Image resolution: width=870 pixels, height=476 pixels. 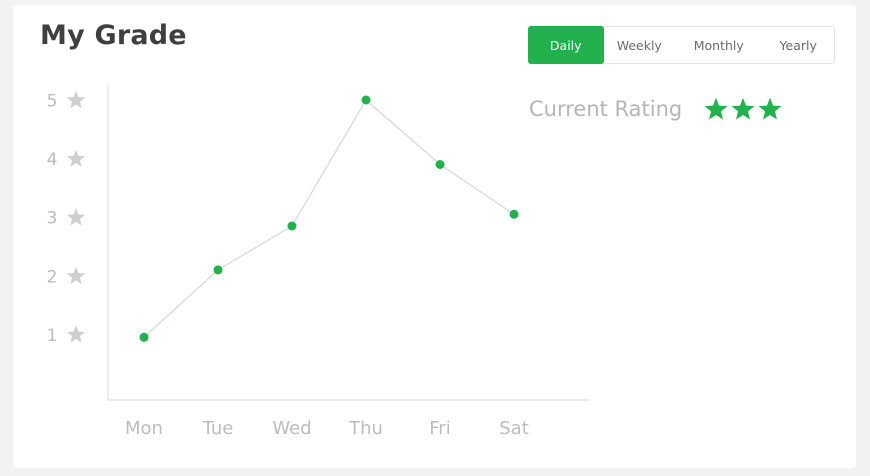 I want to click on x-tick-label: Tue, so click(x=218, y=428).